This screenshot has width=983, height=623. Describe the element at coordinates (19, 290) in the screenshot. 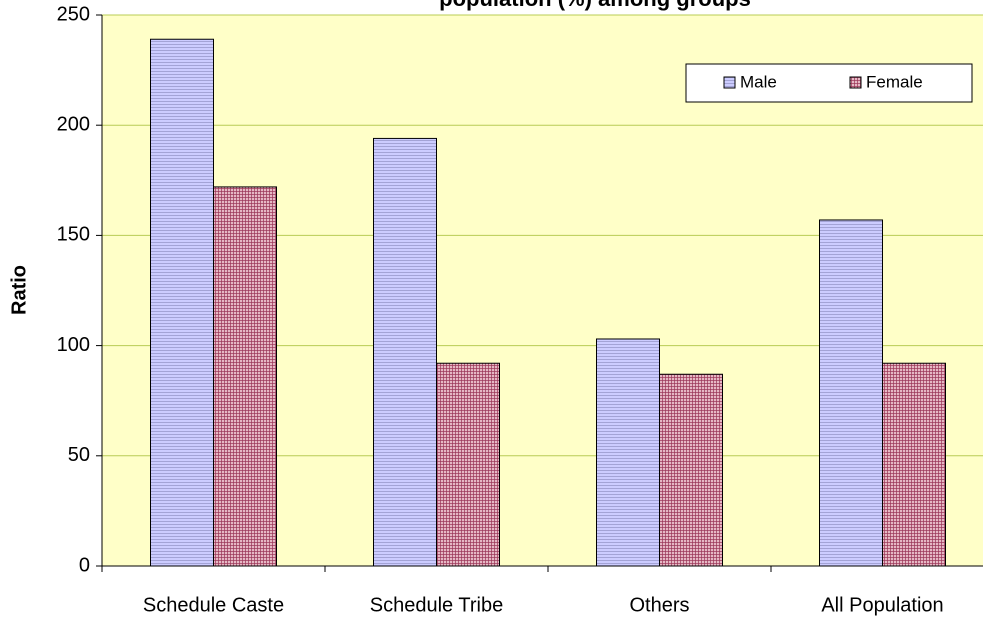

I see `y-axis-label: Ratio` at that location.